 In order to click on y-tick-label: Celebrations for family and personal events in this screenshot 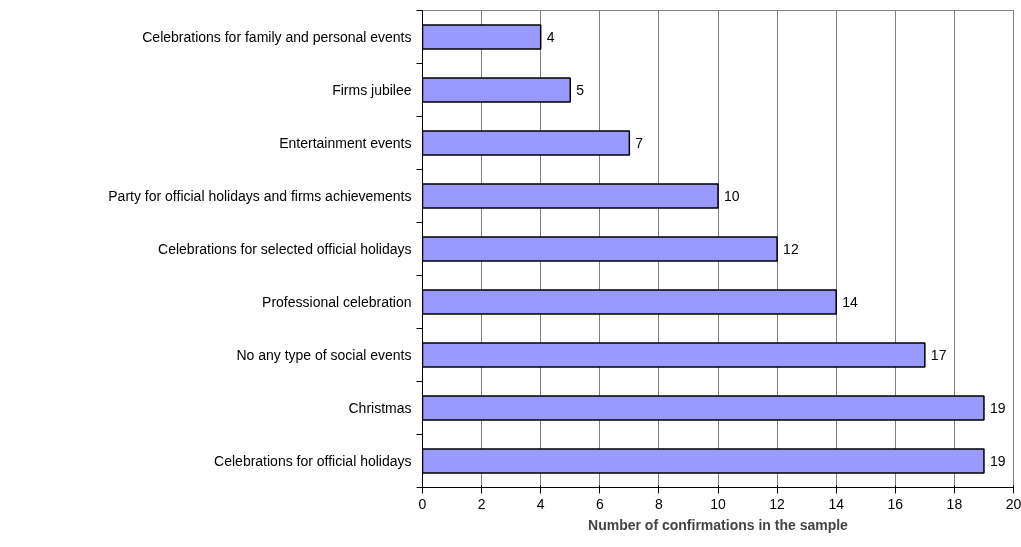, I will do `click(277, 37)`.